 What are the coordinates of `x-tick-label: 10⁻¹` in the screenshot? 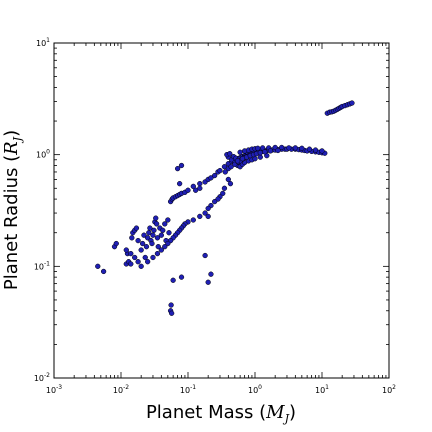 It's located at (188, 389).